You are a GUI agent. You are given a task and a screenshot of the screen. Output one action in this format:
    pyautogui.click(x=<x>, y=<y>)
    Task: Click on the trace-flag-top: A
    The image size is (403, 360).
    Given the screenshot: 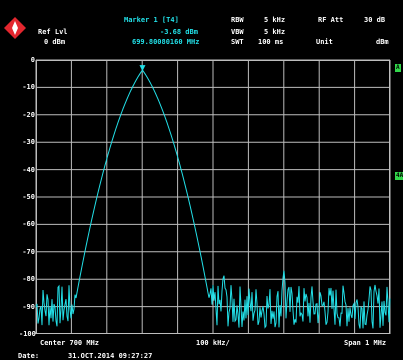 What is the action you would take?
    pyautogui.click(x=398, y=68)
    